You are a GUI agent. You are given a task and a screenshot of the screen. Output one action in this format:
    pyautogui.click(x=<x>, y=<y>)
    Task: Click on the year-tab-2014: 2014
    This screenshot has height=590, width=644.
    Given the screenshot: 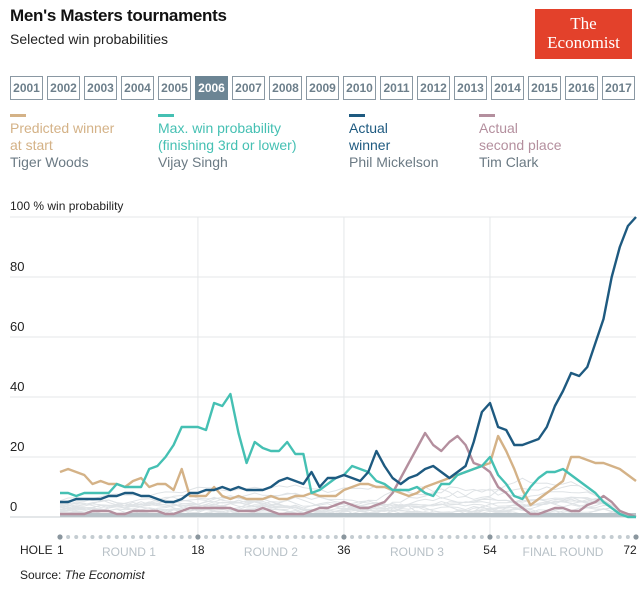 What is the action you would take?
    pyautogui.click(x=507, y=88)
    